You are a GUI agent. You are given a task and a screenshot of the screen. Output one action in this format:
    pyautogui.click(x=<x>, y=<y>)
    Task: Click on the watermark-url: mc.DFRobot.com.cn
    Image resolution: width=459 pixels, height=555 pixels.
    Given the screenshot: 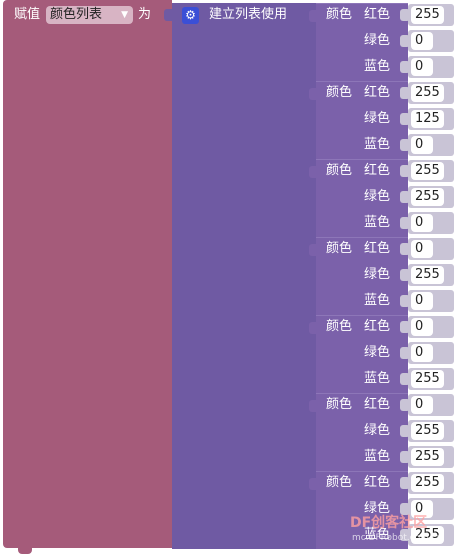 What is the action you would take?
    pyautogui.click(x=397, y=538)
    